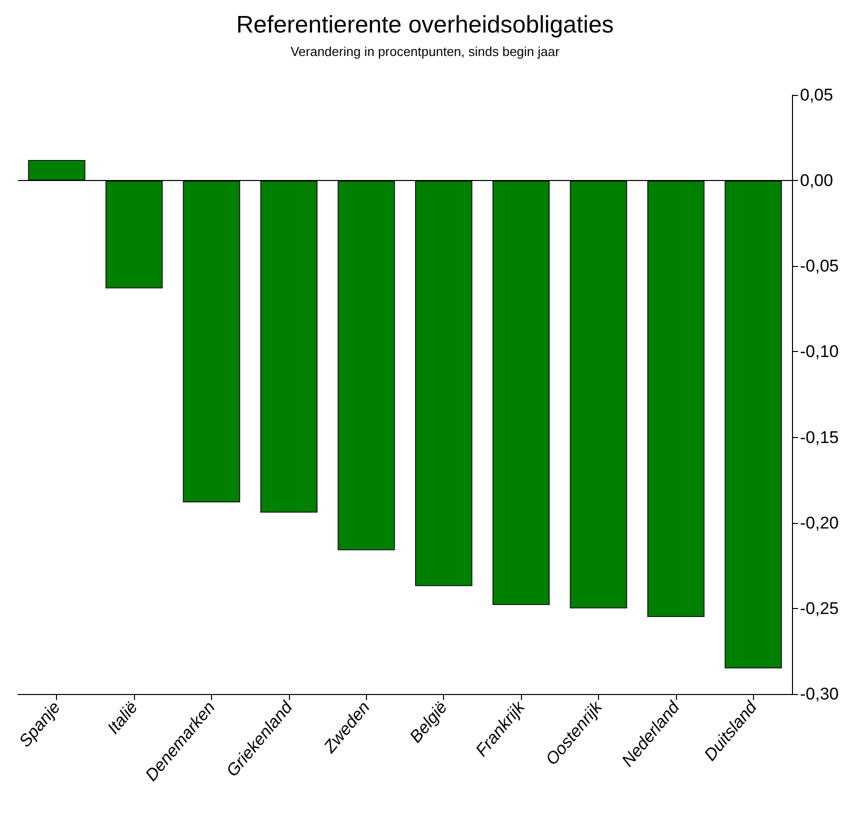  Describe the element at coordinates (819, 266) in the screenshot. I see `y-tick-label: -0,05` at that location.